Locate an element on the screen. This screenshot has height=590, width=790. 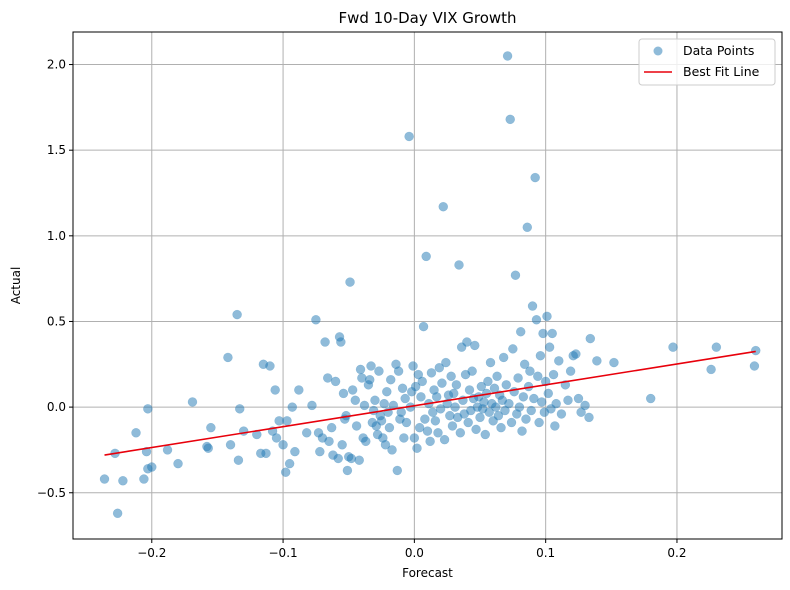
legend: Data Points Best Fit Line is located at coordinates (707, 62).